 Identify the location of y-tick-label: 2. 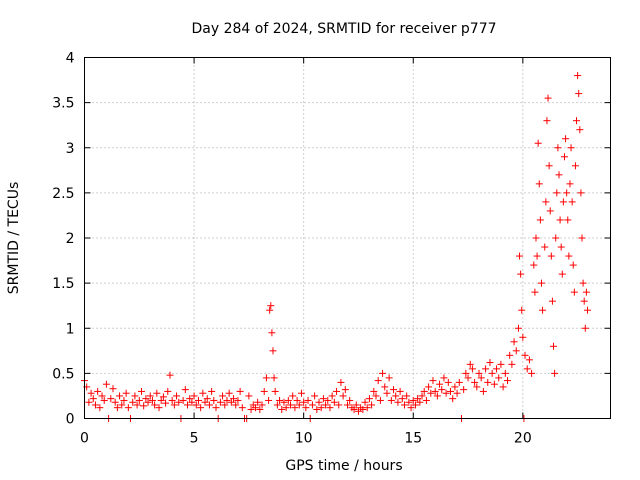
(70, 239).